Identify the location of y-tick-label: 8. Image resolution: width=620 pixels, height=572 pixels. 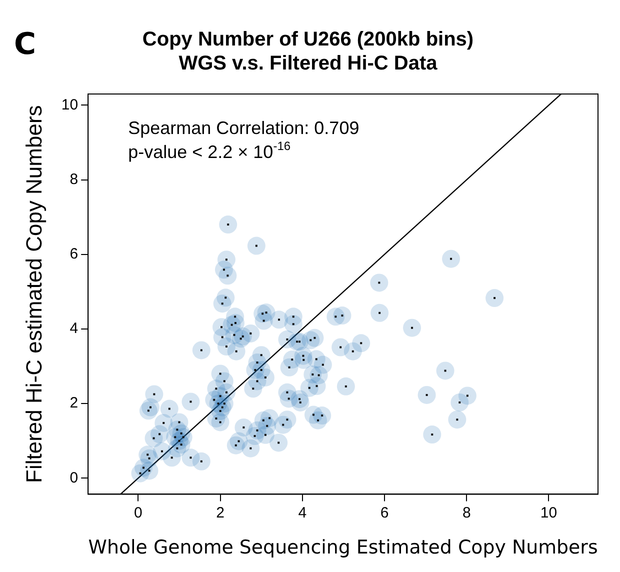
(74, 179).